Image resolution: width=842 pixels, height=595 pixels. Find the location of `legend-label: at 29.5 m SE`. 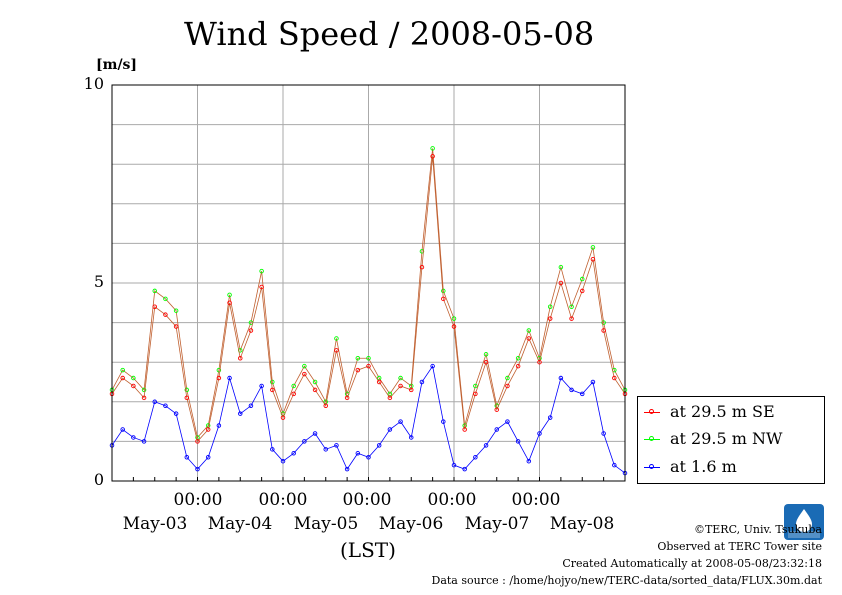

legend-label: at 29.5 m SE is located at coordinates (722, 411).